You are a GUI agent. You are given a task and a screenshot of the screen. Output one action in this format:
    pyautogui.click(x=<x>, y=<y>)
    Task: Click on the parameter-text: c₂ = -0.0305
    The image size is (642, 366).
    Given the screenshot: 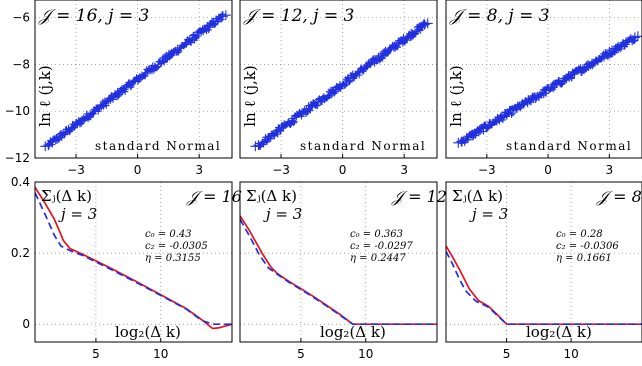 What is the action you would take?
    pyautogui.click(x=176, y=246)
    